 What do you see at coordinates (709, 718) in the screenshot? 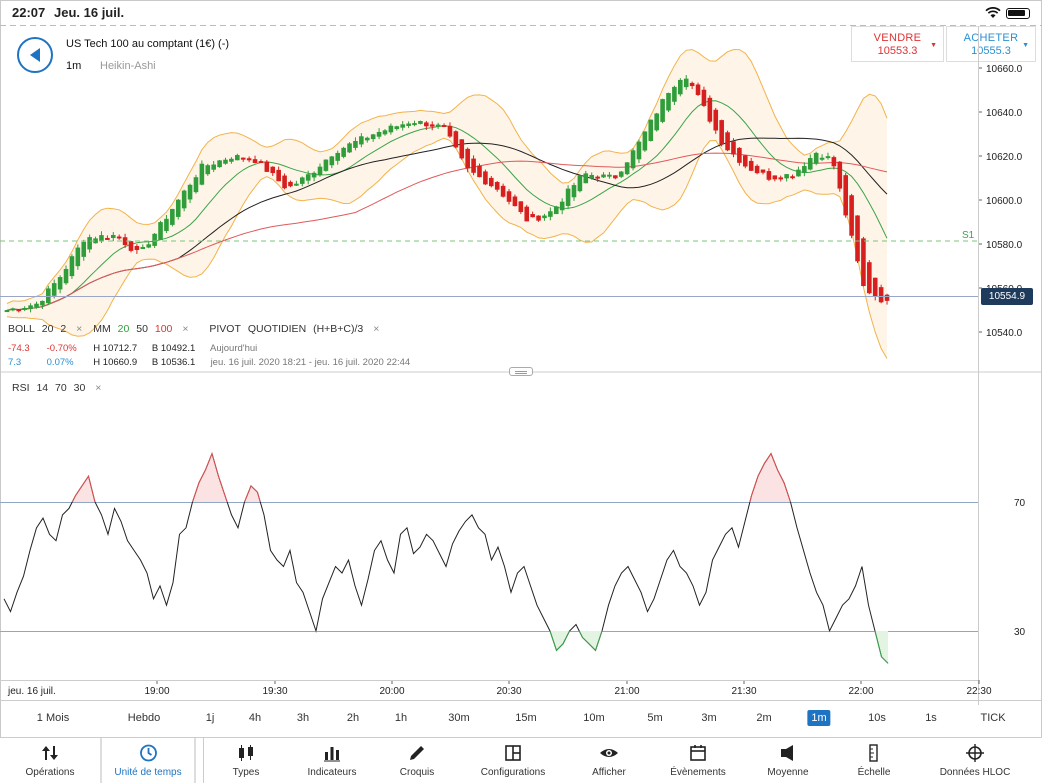
I see `timeframe-3m: 3m` at bounding box center [709, 718].